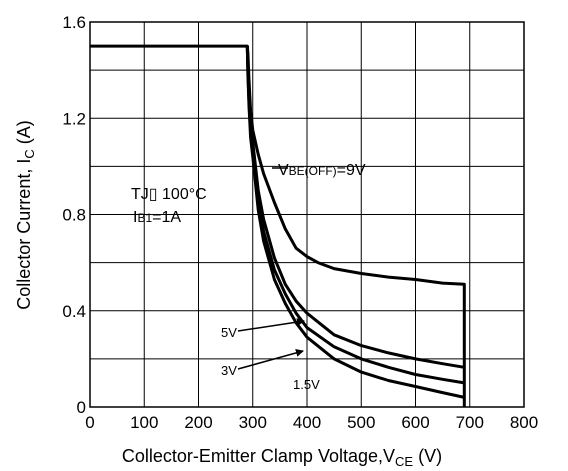 This screenshot has width=568, height=471. I want to click on x-tick-label: 300, so click(253, 422).